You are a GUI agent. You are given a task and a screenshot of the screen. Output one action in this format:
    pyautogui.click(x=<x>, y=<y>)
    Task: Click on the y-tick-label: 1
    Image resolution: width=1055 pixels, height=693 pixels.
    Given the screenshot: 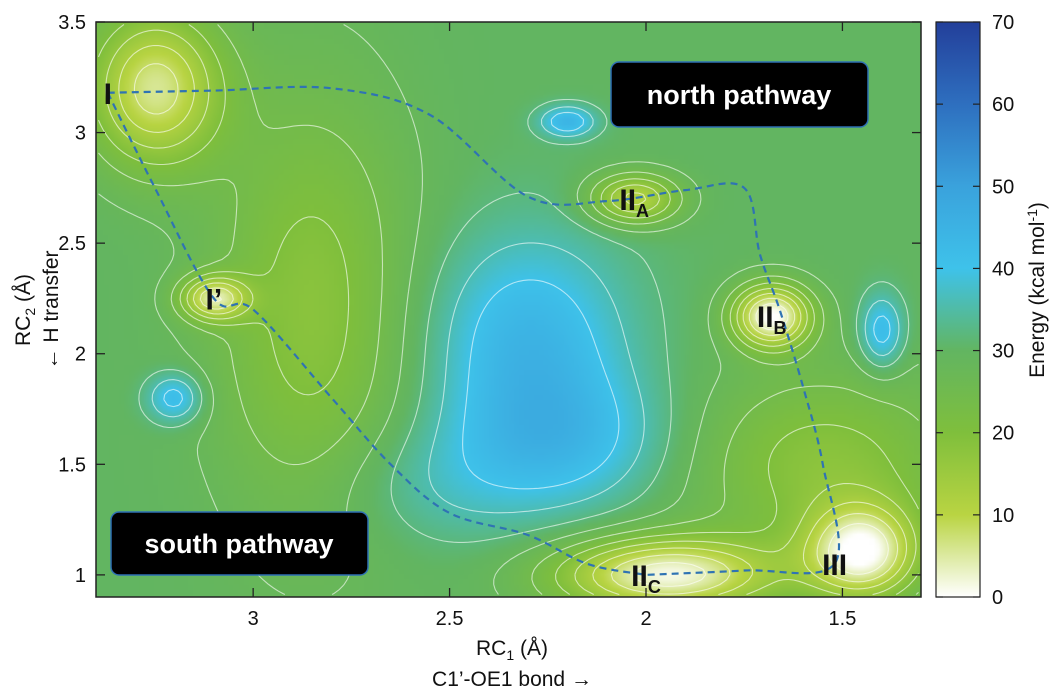 What is the action you would take?
    pyautogui.click(x=80, y=576)
    